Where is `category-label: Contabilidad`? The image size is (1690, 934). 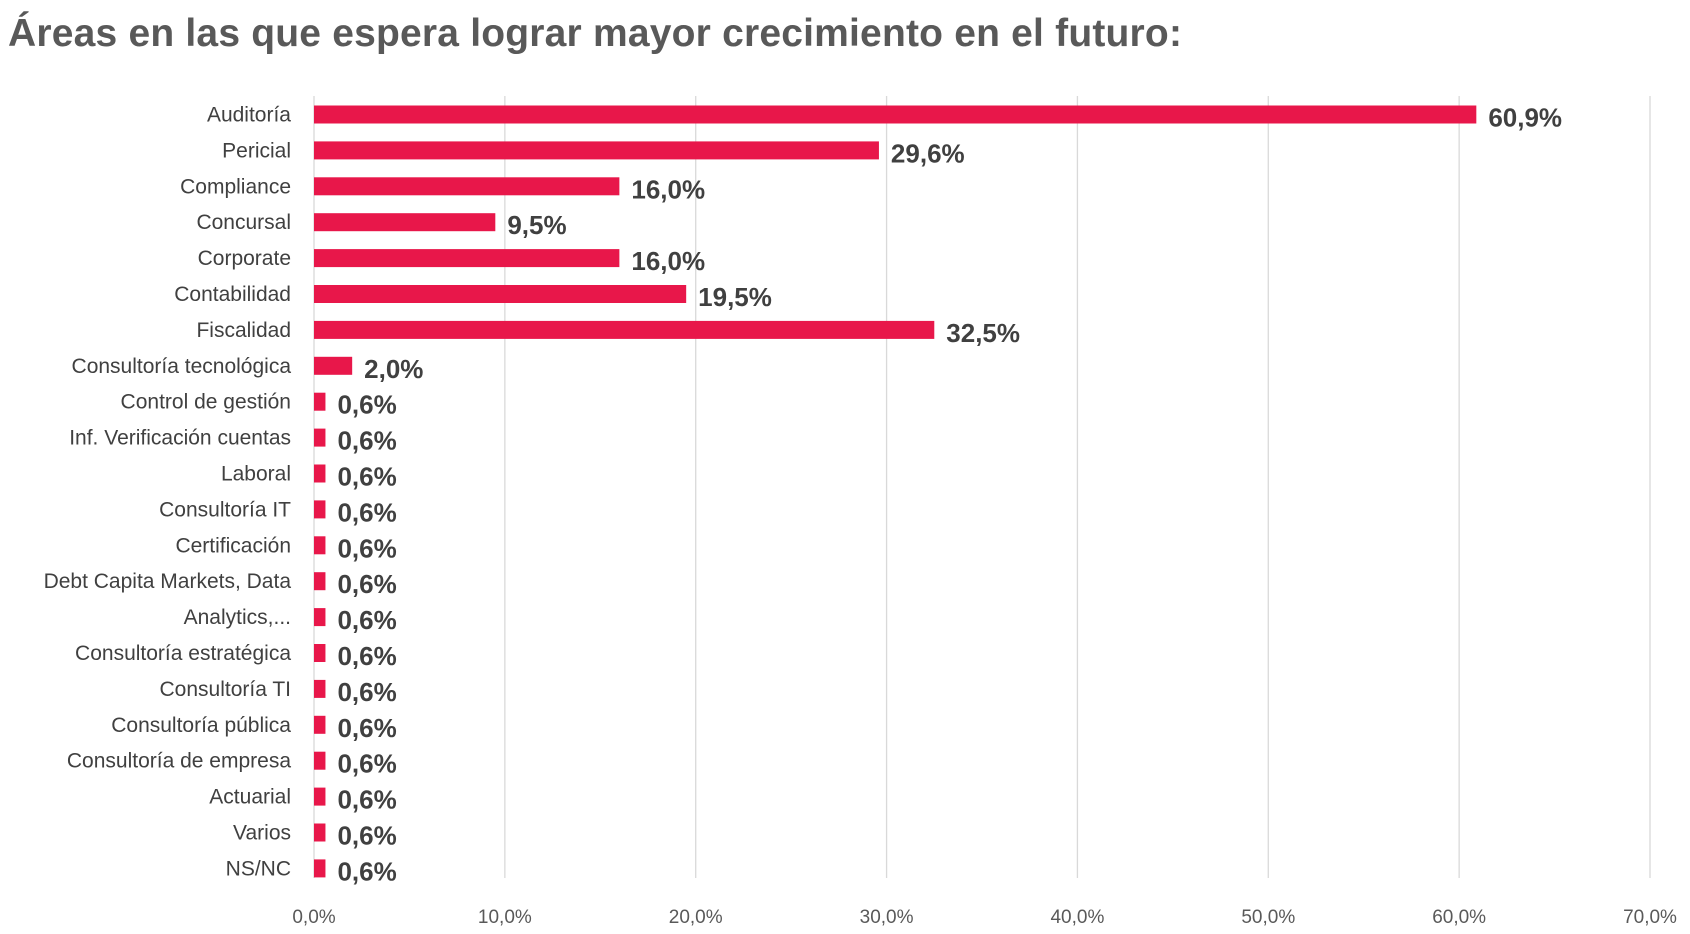
category-label: Contabilidad is located at coordinates (232, 294).